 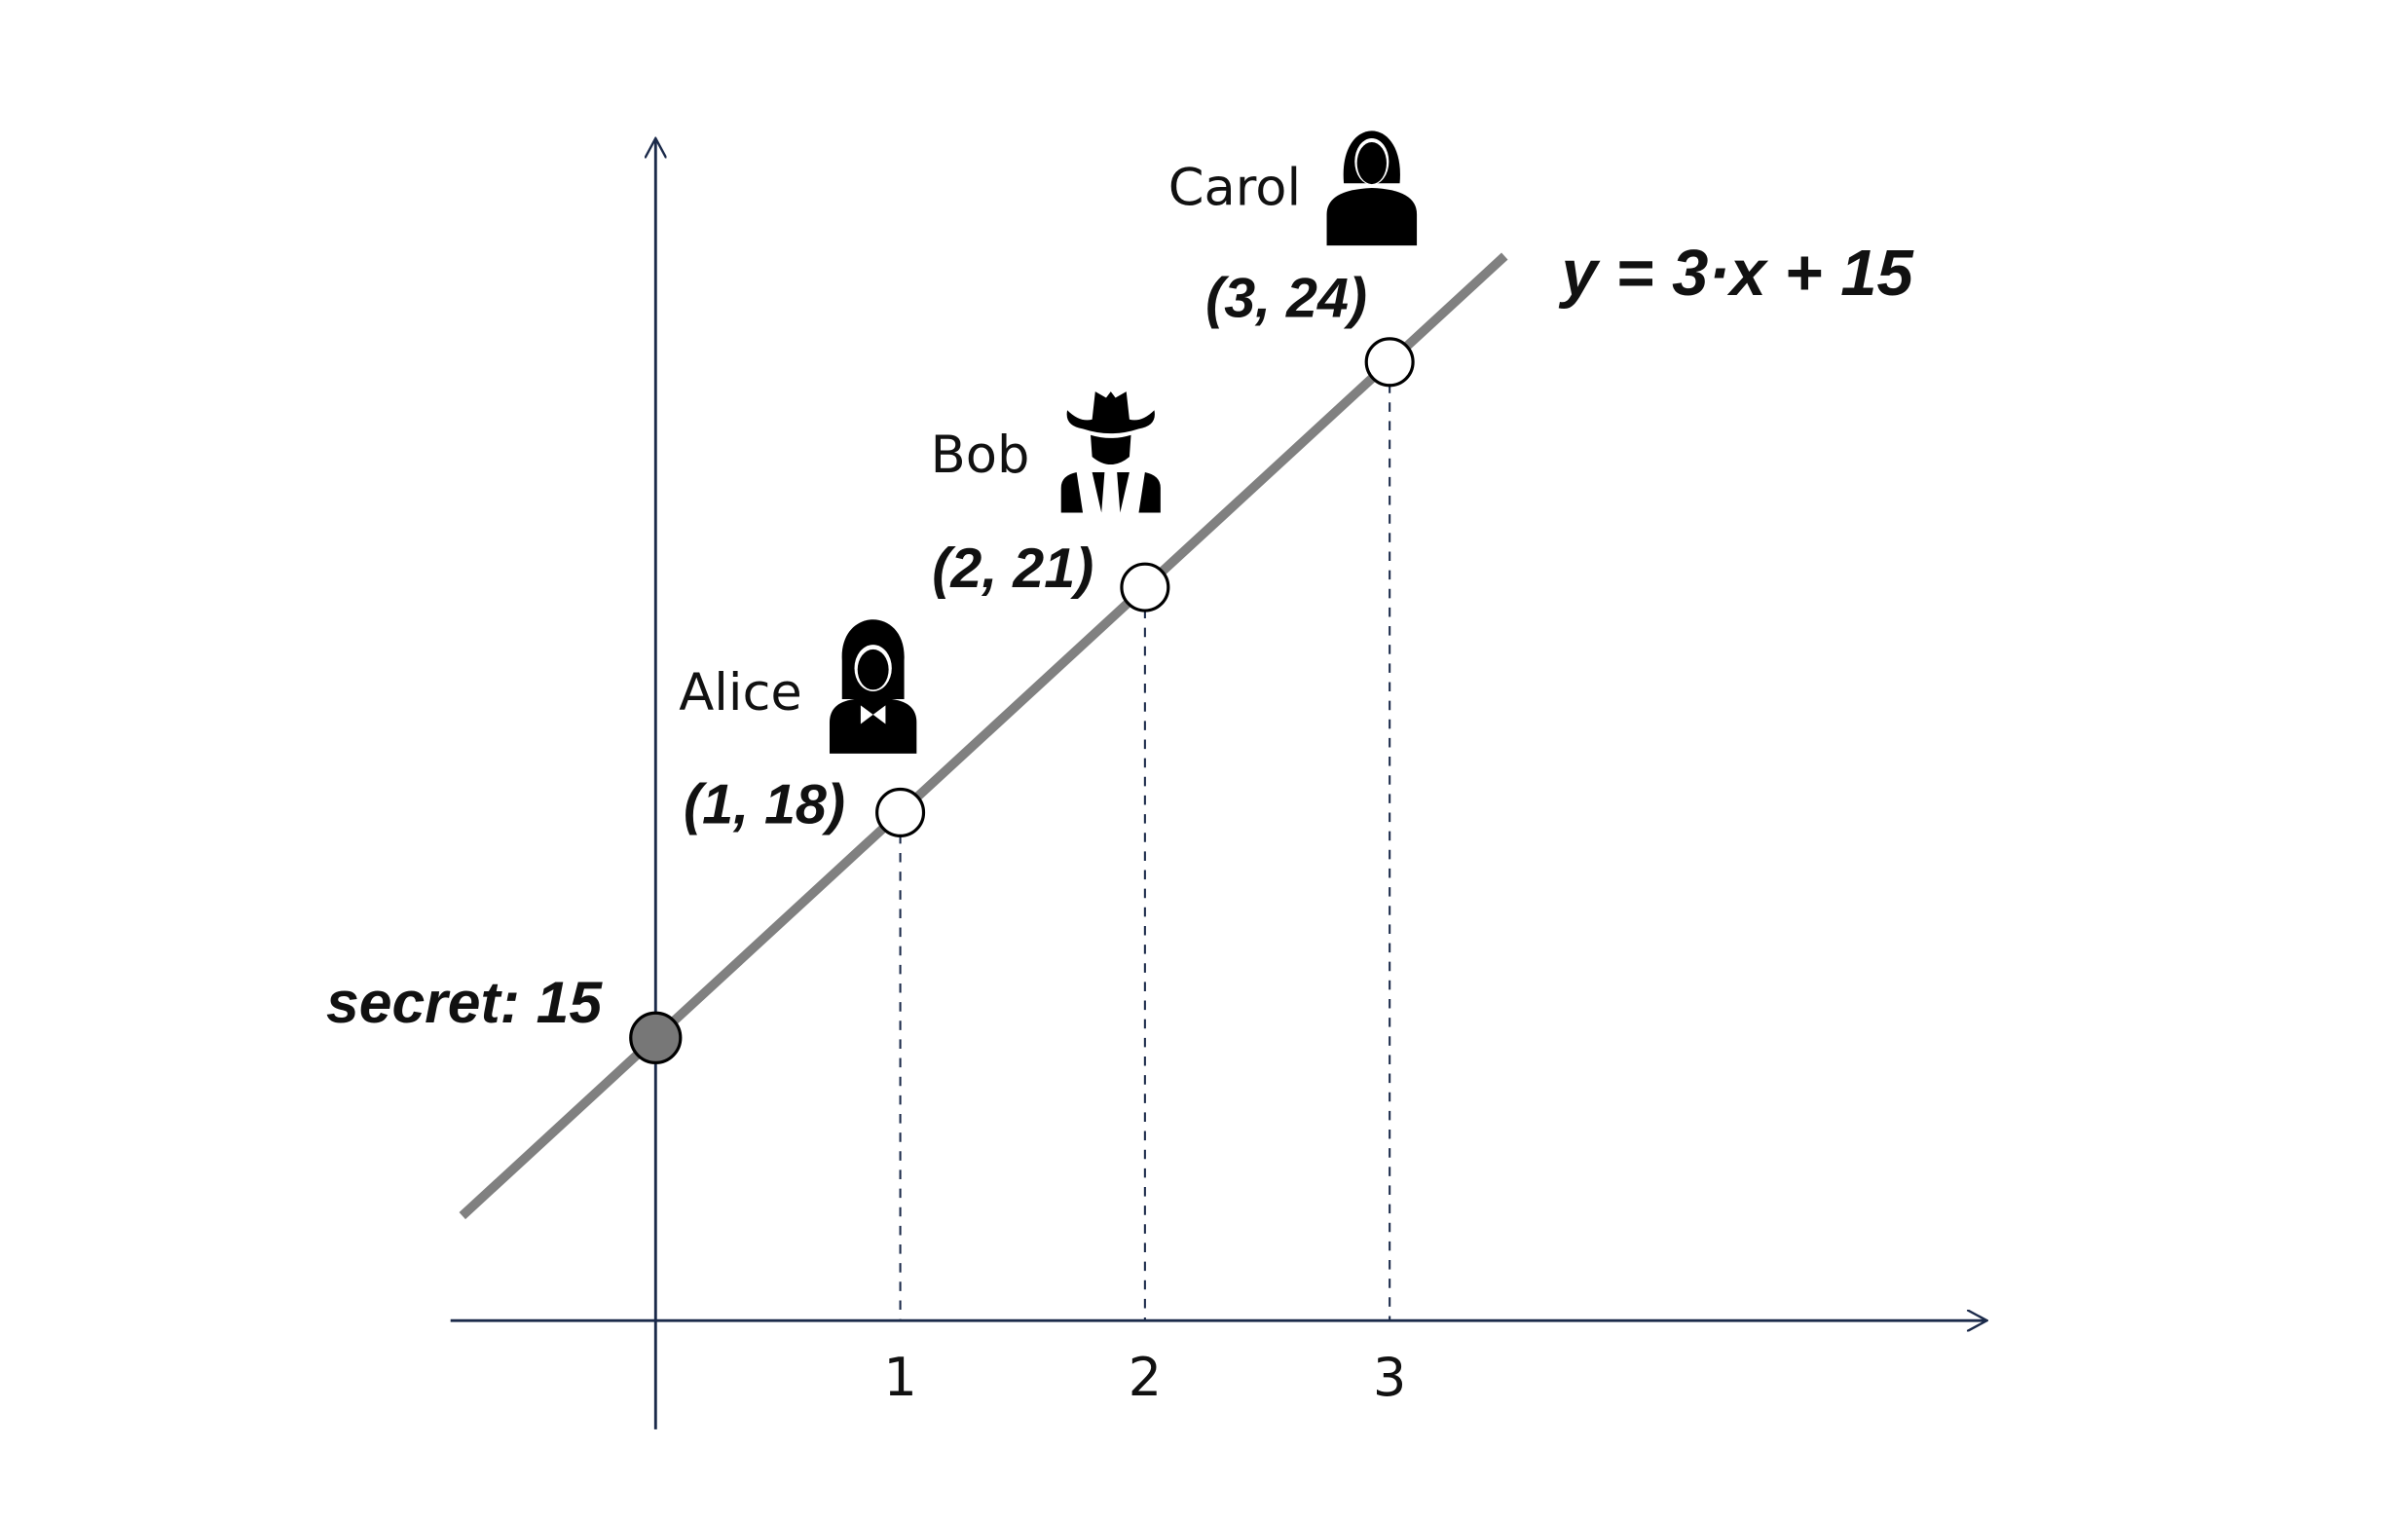 I want to click on share-point-carol, so click(x=1390, y=362).